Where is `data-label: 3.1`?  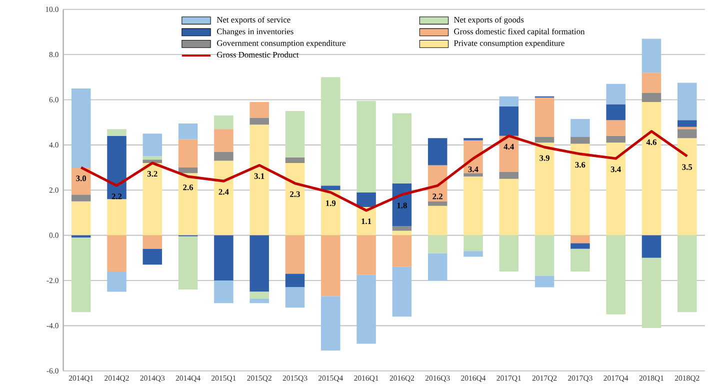
data-label: 3.1 is located at coordinates (259, 176).